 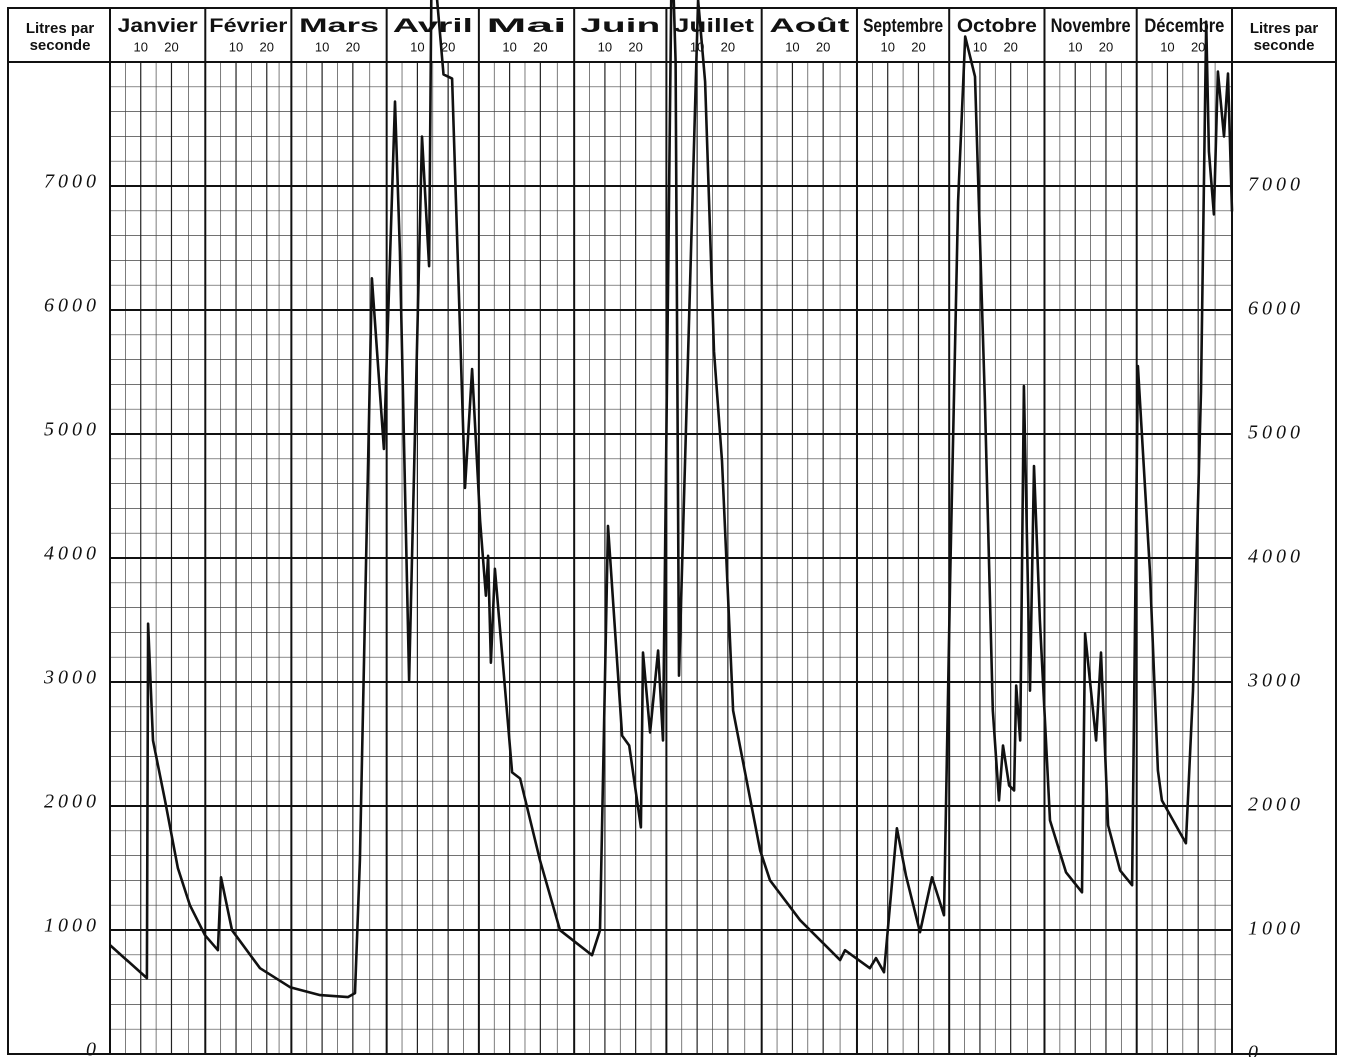 What do you see at coordinates (72, 554) in the screenshot?
I see `y-tick-label: 4000` at bounding box center [72, 554].